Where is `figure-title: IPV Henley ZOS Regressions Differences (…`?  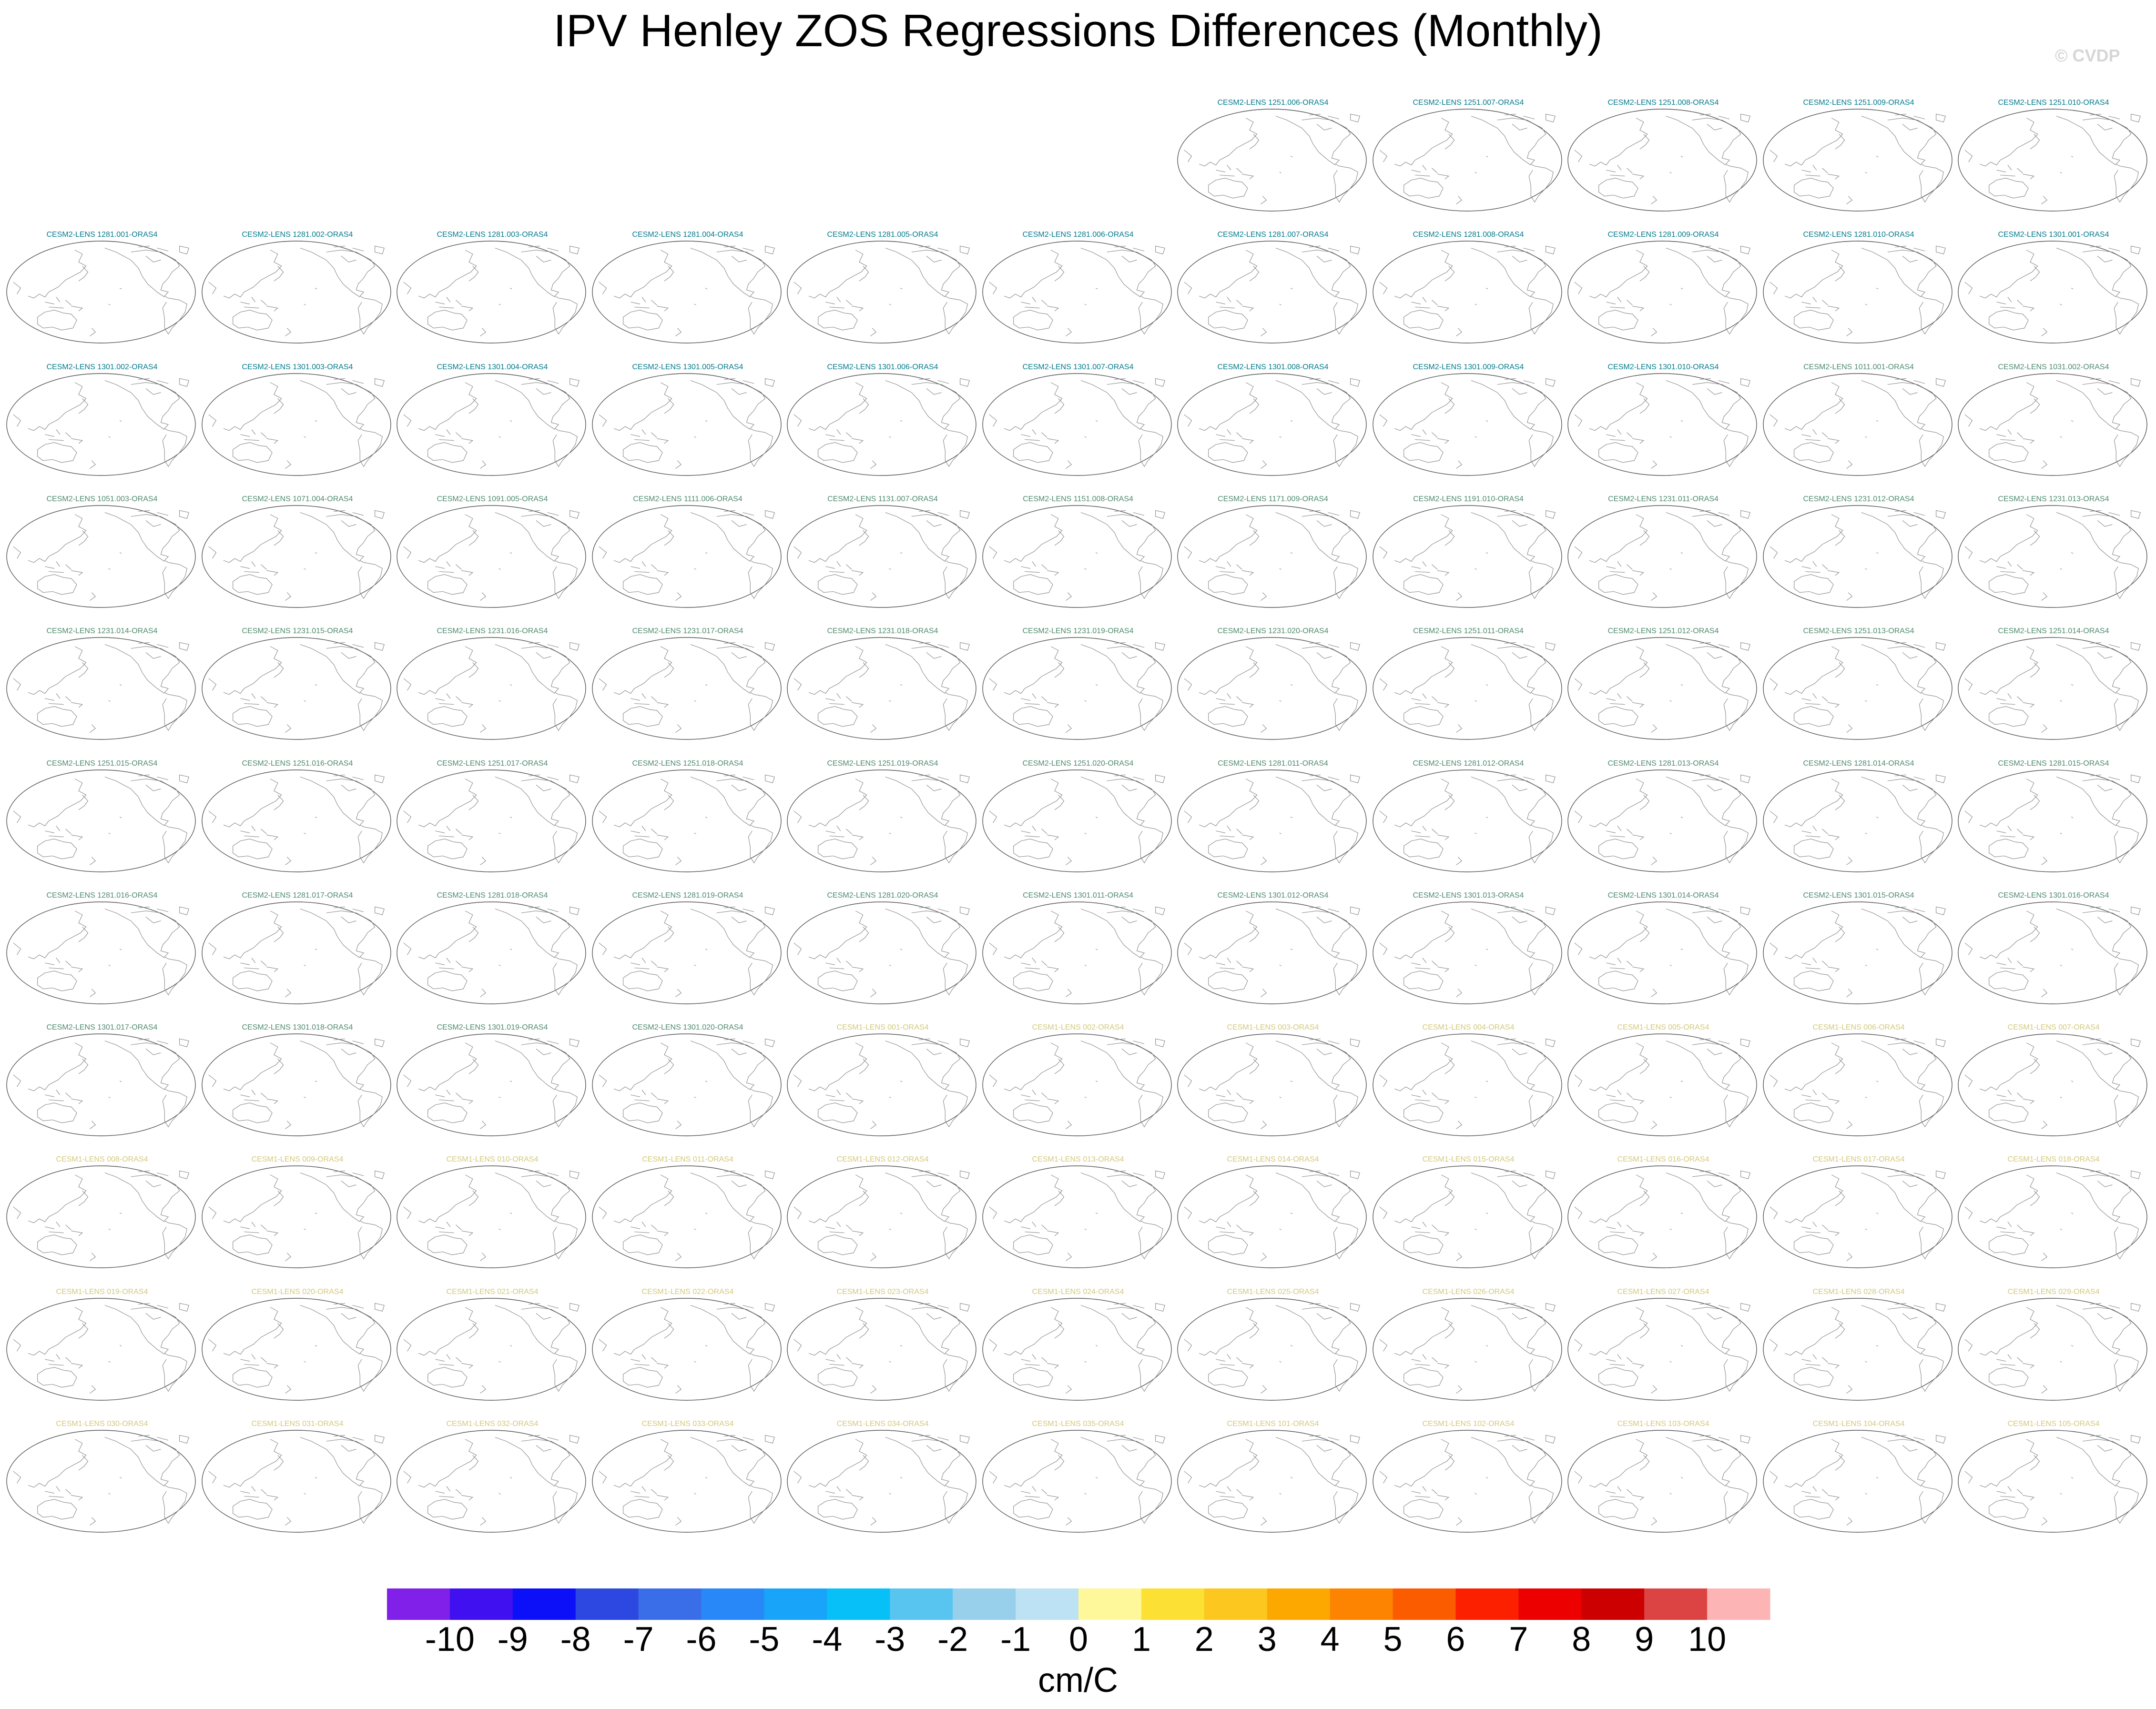
figure-title: IPV Henley ZOS Regressions Differences (… is located at coordinates (1078, 30).